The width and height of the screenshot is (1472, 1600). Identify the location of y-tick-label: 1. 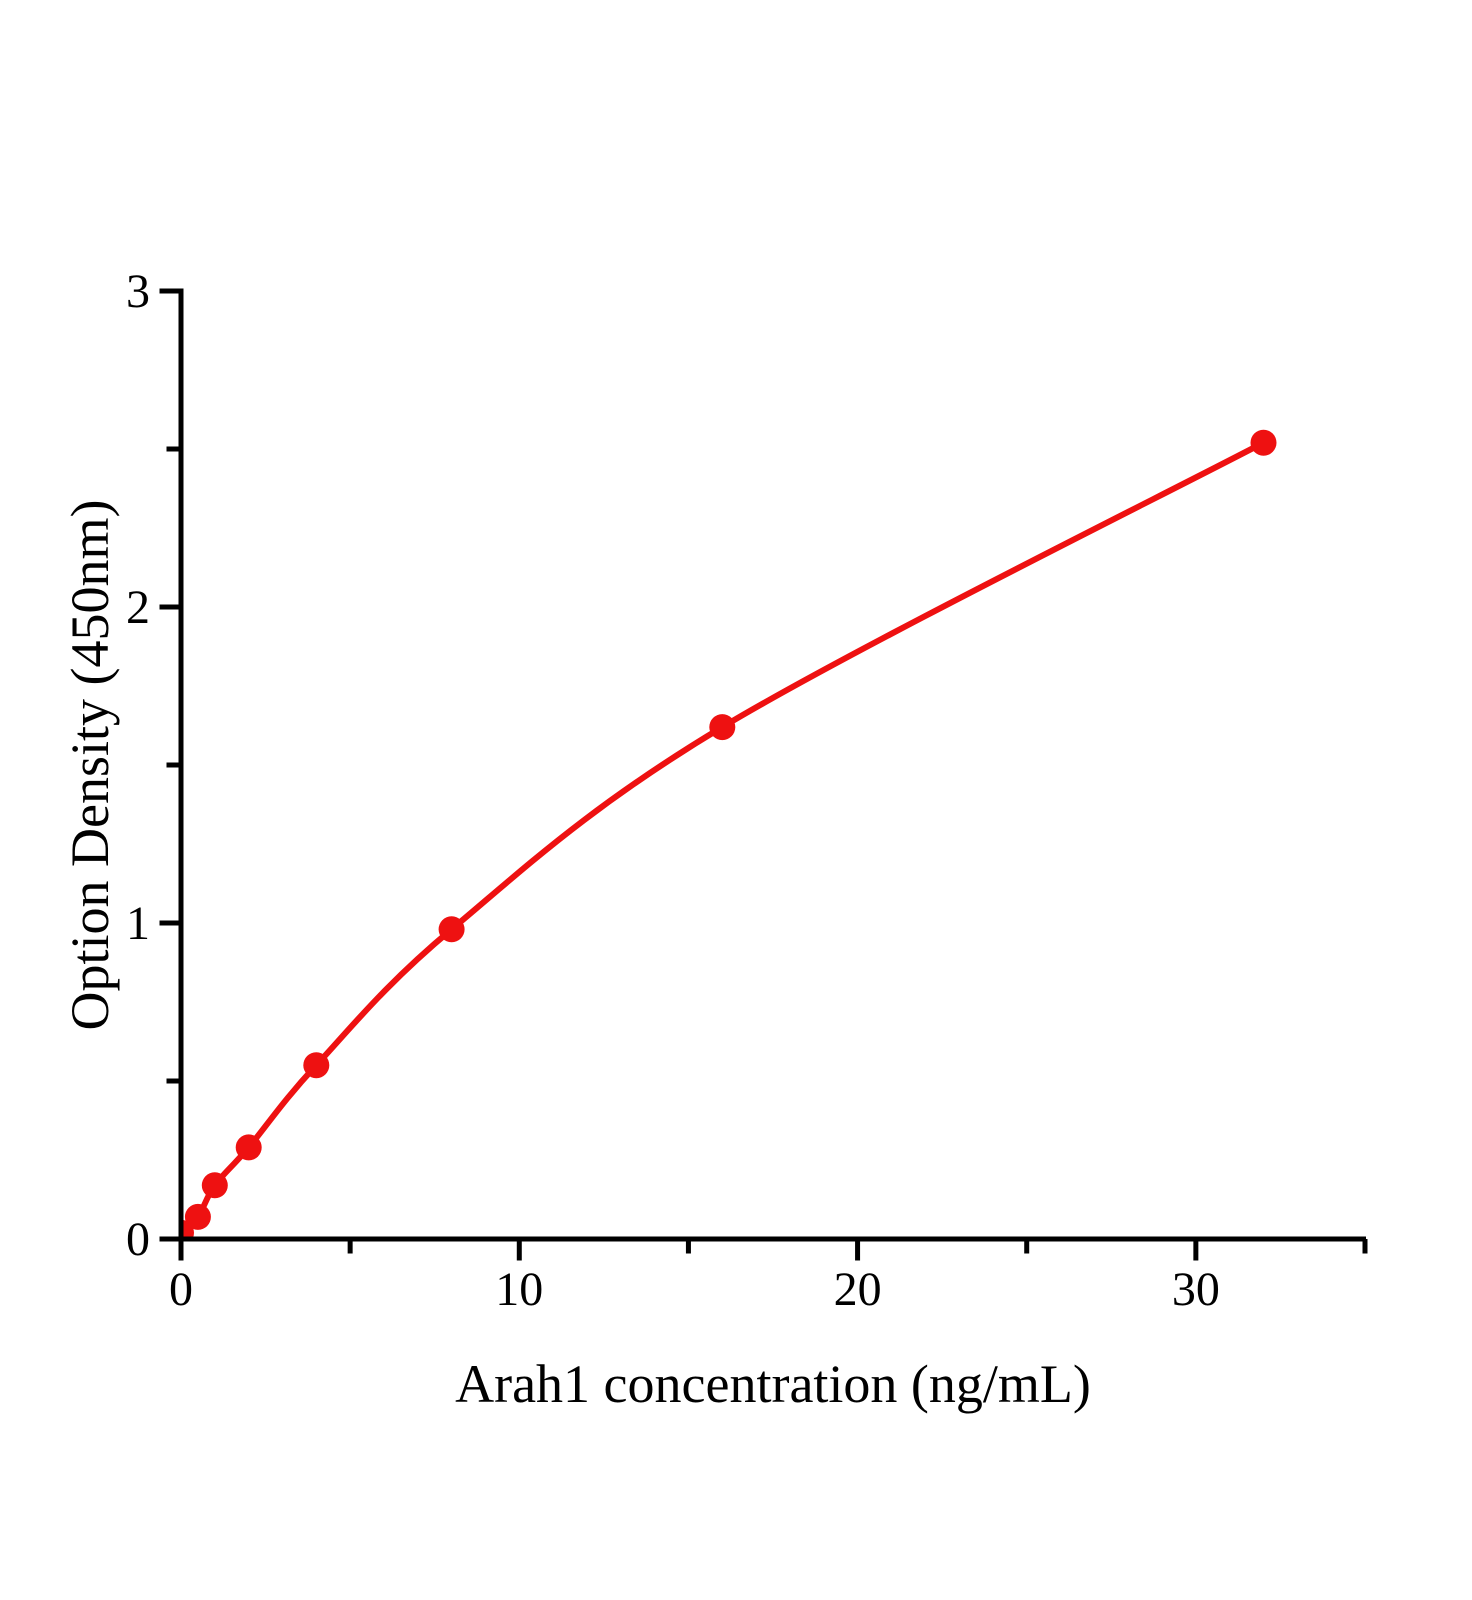
(138, 923).